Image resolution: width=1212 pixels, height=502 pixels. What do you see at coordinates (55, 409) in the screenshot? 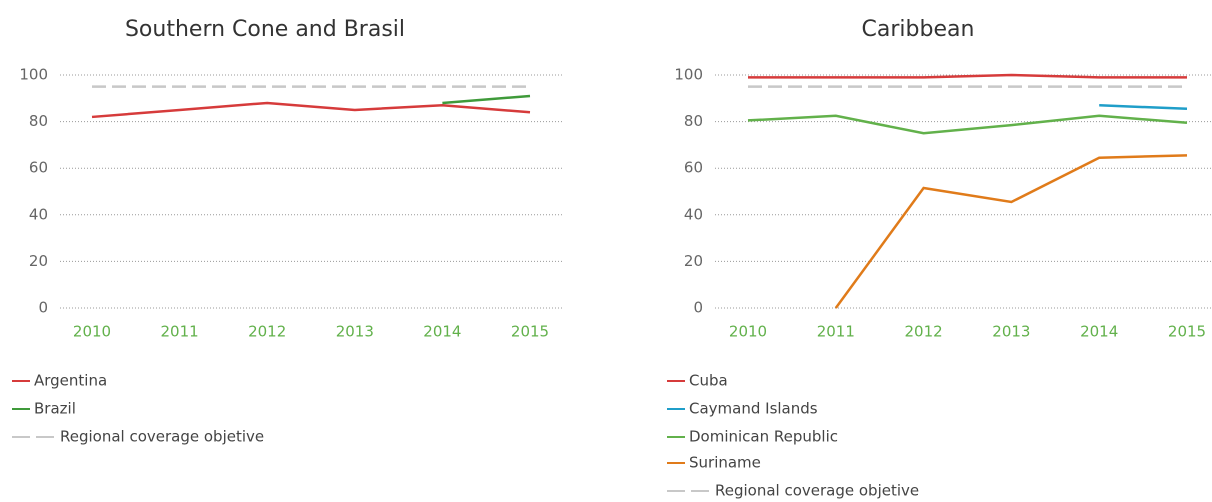
I see `legend-label: Brazil` at bounding box center [55, 409].